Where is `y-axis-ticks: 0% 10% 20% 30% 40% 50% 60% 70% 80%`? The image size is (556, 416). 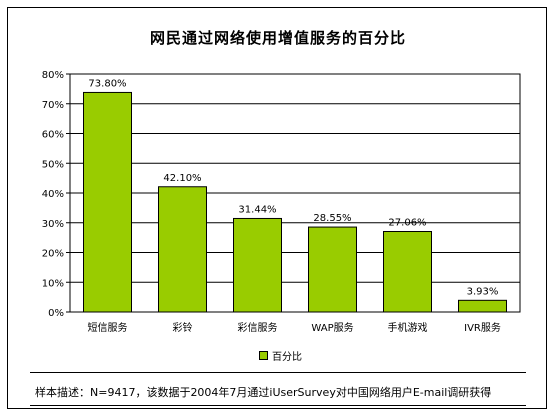 y-axis-ticks: 0% 10% 20% 30% 40% 50% 60% 70% 80% is located at coordinates (56, 194).